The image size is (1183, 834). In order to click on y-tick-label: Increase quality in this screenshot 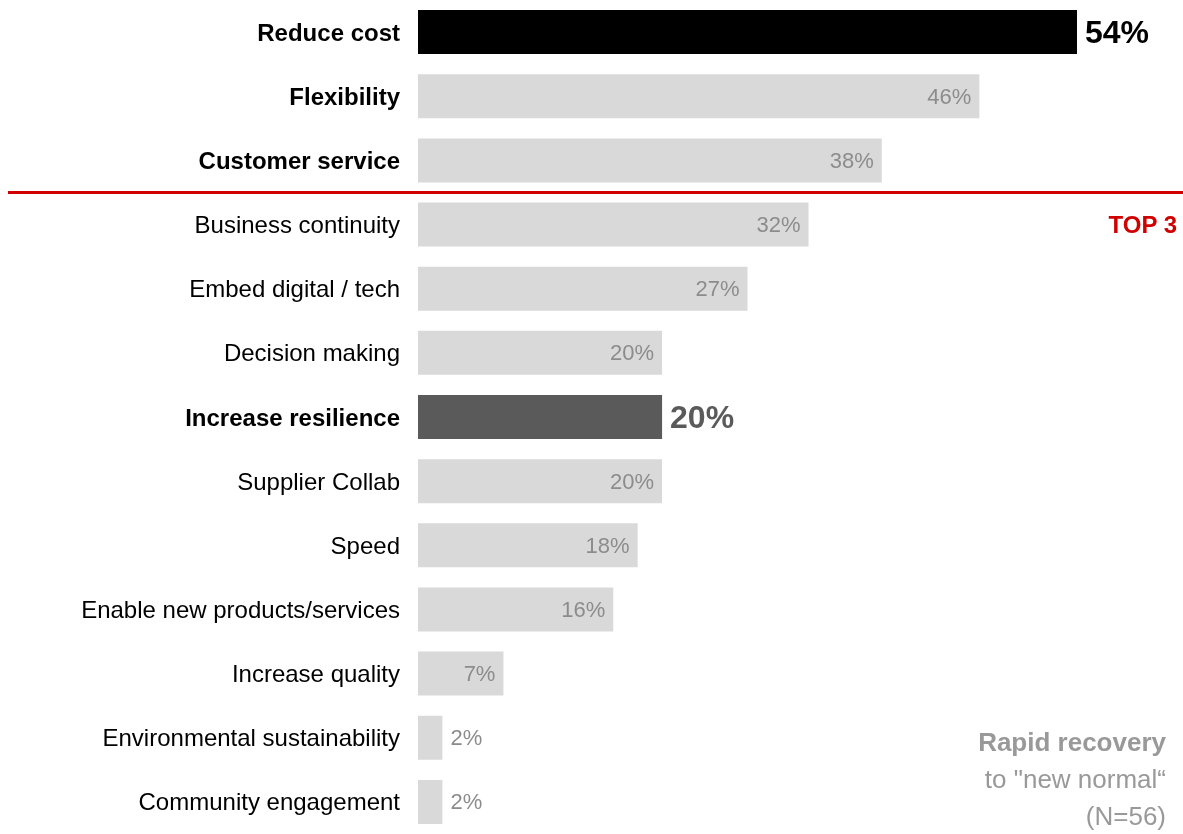, I will do `click(315, 674)`.